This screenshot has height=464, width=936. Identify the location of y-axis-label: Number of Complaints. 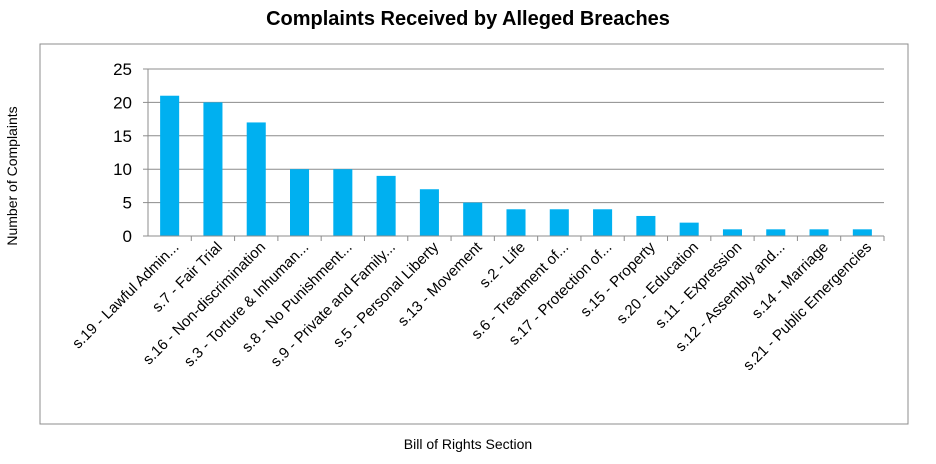
(12, 176).